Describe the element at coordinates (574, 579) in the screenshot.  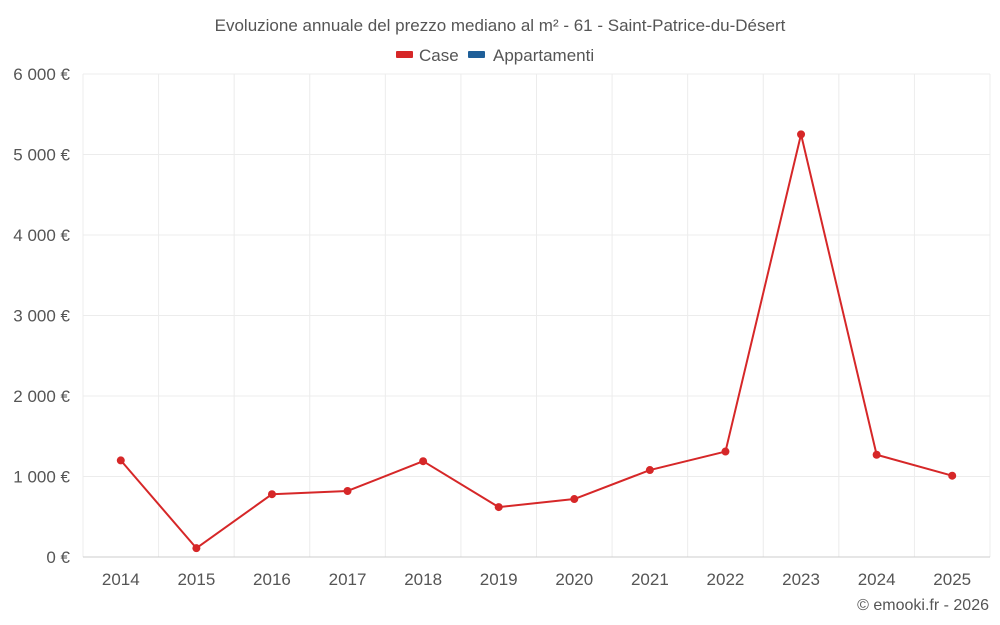
I see `x-tick-label: 2020` at that location.